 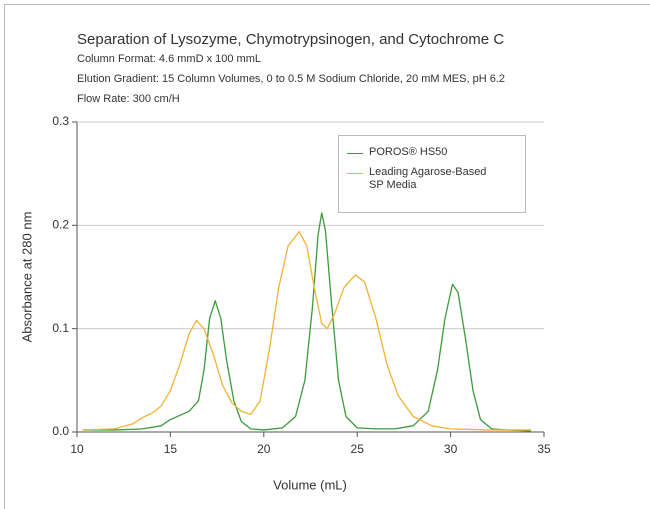 I want to click on subtitle: Flow Rate: 300 cm/H, so click(x=128, y=99).